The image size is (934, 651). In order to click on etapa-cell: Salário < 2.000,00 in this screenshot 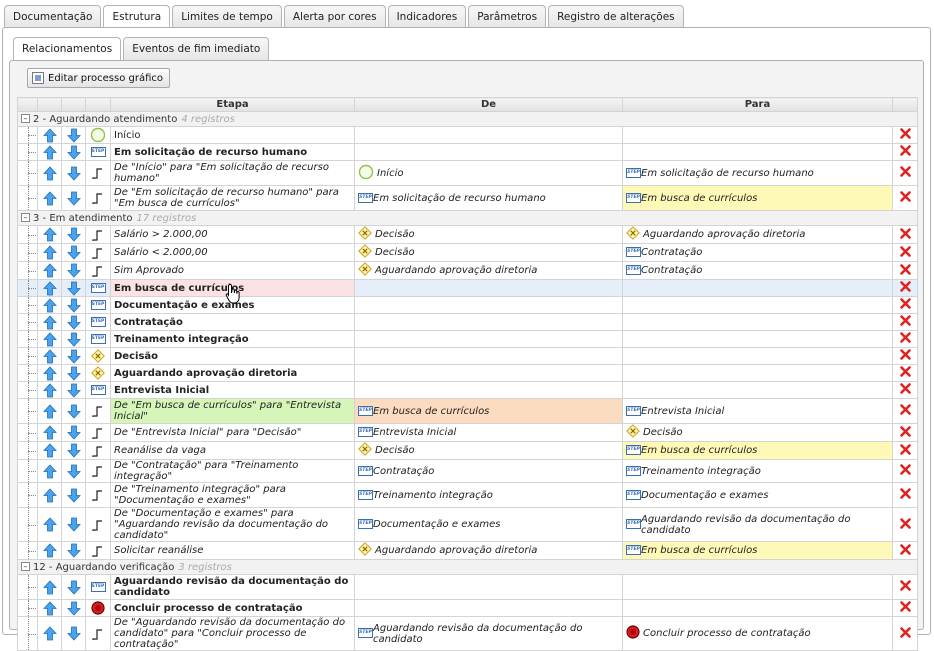, I will do `click(232, 252)`.